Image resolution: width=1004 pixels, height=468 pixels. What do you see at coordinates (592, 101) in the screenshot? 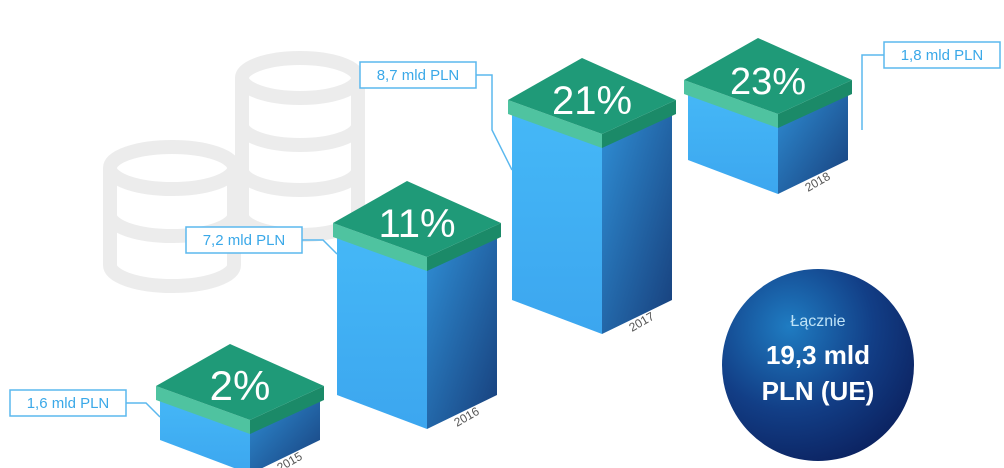
I see `bar-value-label: 21%` at bounding box center [592, 101].